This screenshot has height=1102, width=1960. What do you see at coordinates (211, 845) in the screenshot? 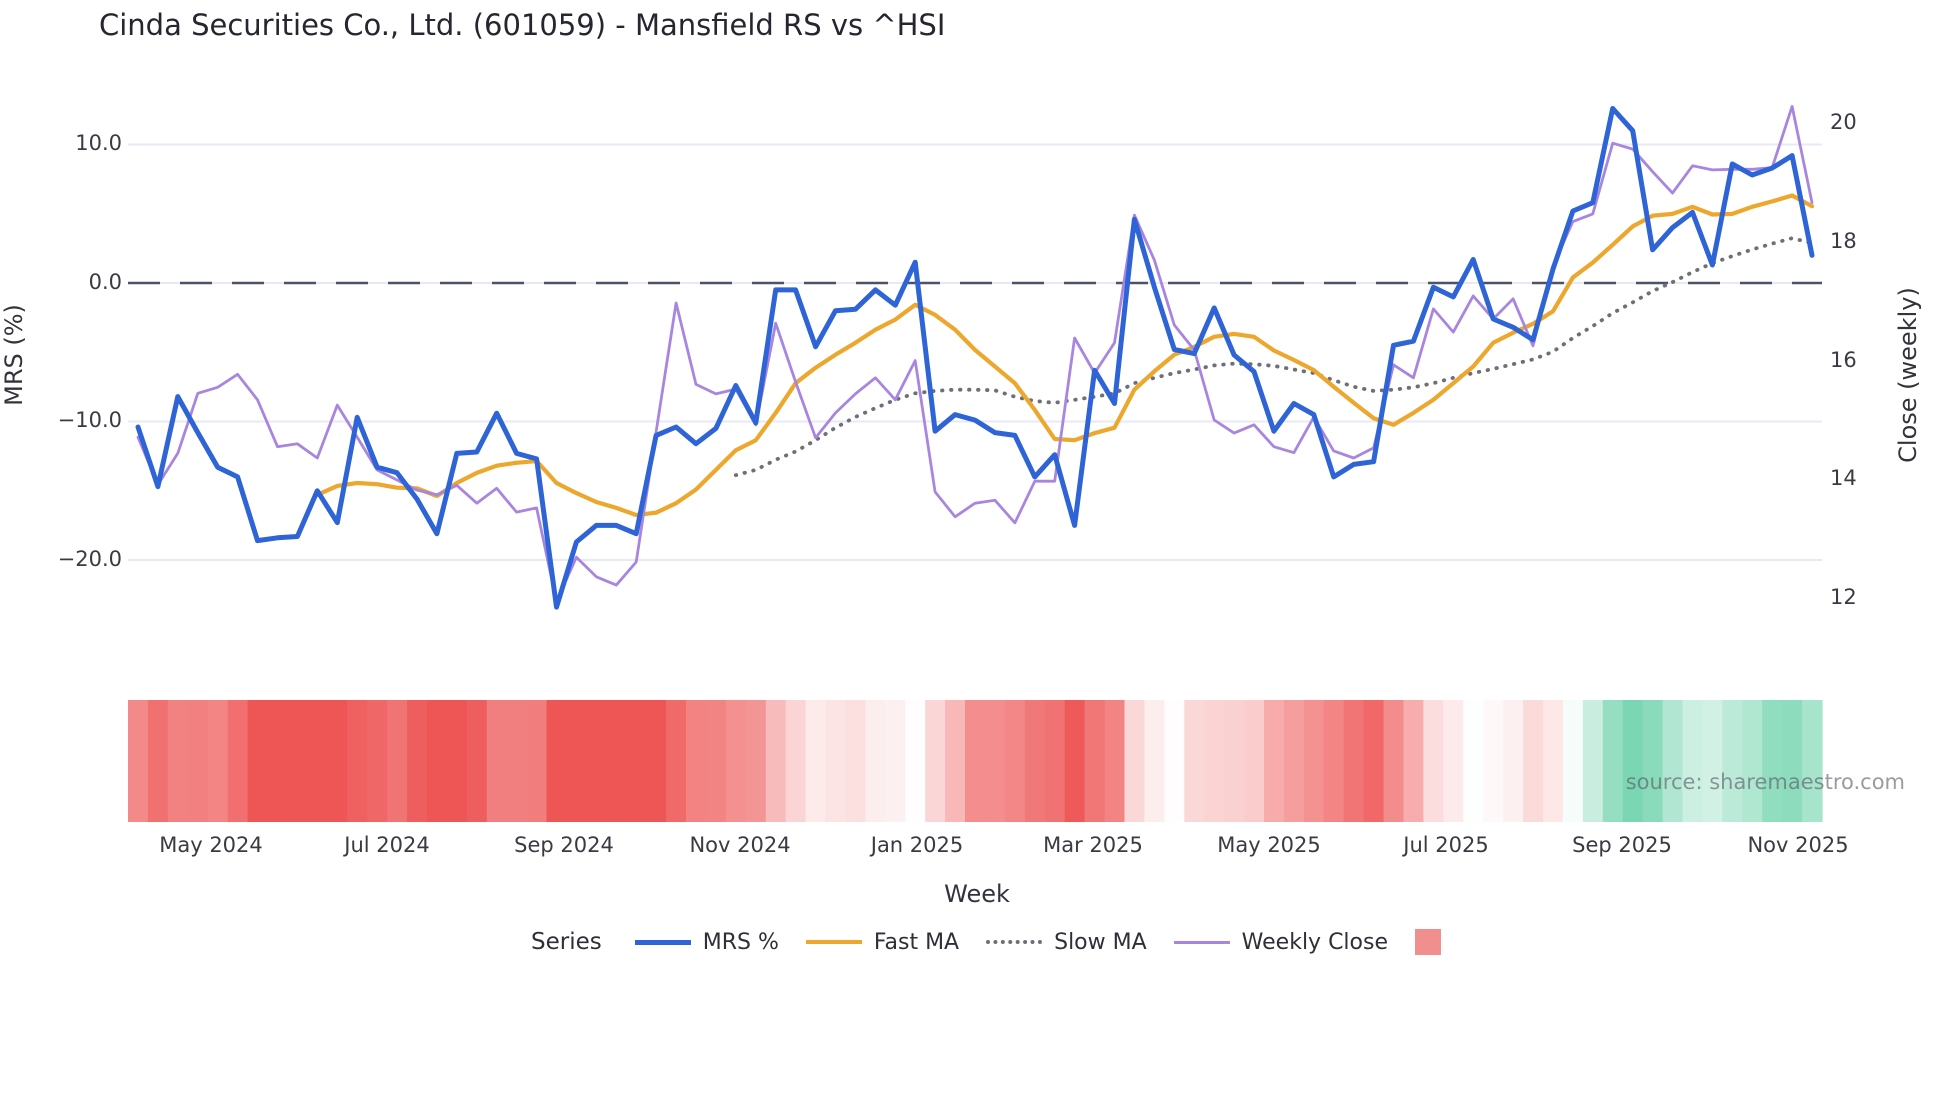
I see `x-tick-may-2024: May 2024` at bounding box center [211, 845].